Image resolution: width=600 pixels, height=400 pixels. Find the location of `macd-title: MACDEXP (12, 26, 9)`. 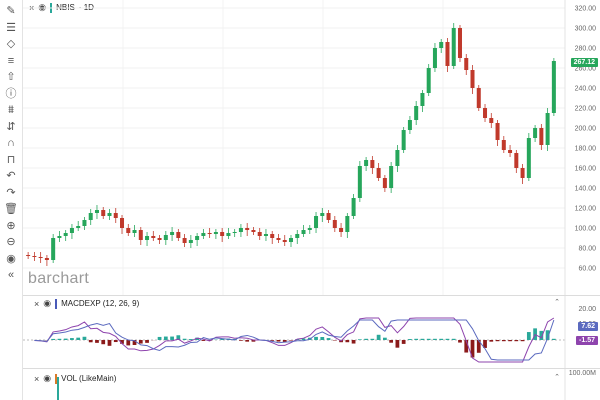

macd-title: MACDEXP (12, 26, 9) is located at coordinates (100, 303).